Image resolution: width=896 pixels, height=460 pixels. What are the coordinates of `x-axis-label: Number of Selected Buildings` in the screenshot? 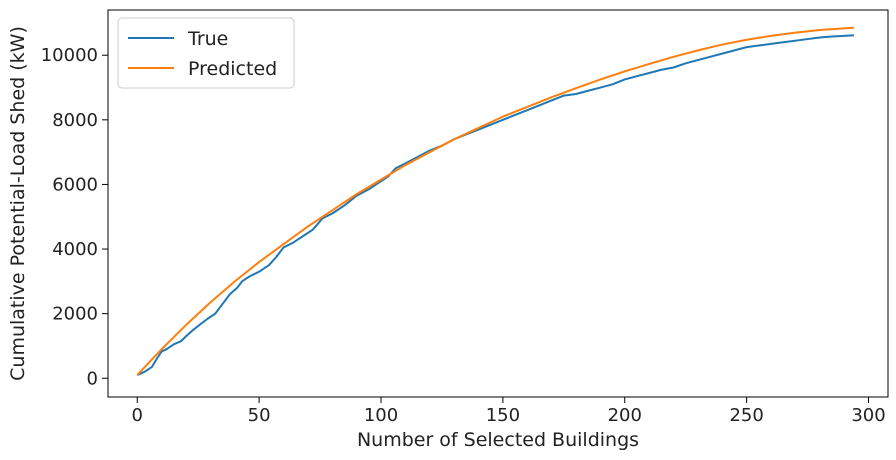 It's located at (498, 440).